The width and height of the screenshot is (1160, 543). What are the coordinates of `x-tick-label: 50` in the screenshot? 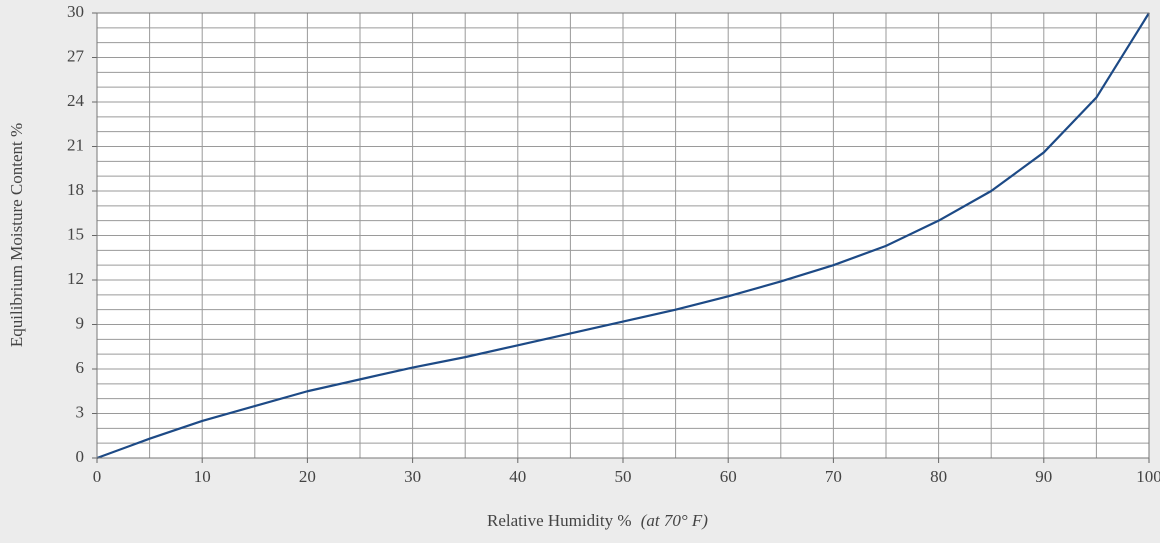 It's located at (623, 476).